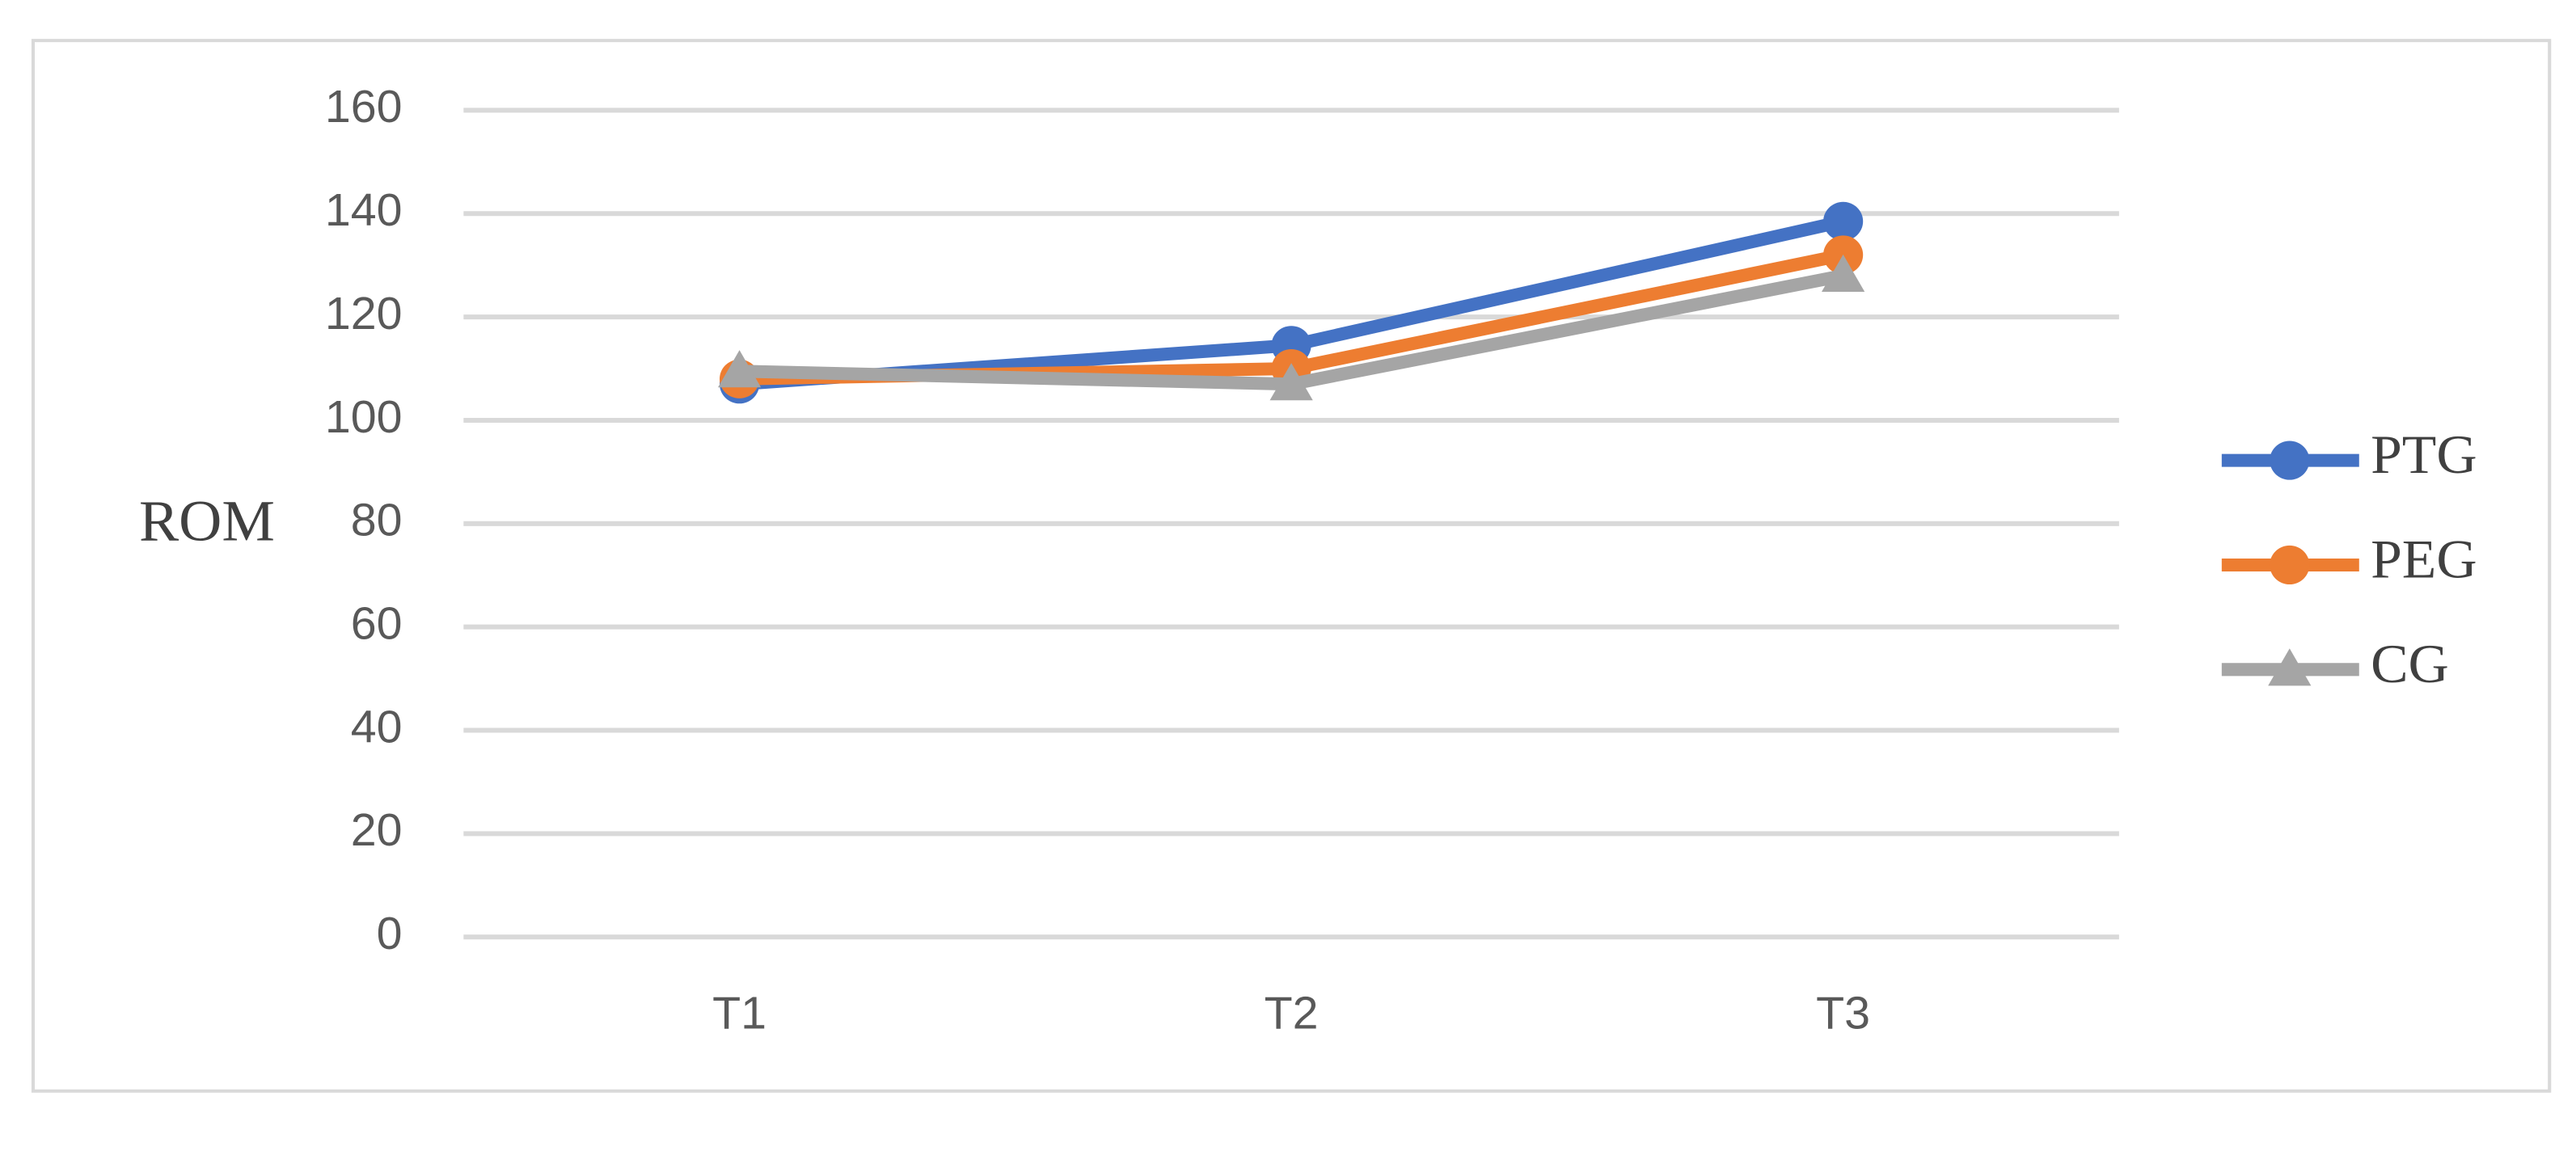 The height and width of the screenshot is (1151, 2576). Describe the element at coordinates (377, 727) in the screenshot. I see `y-tick-label: 40` at that location.